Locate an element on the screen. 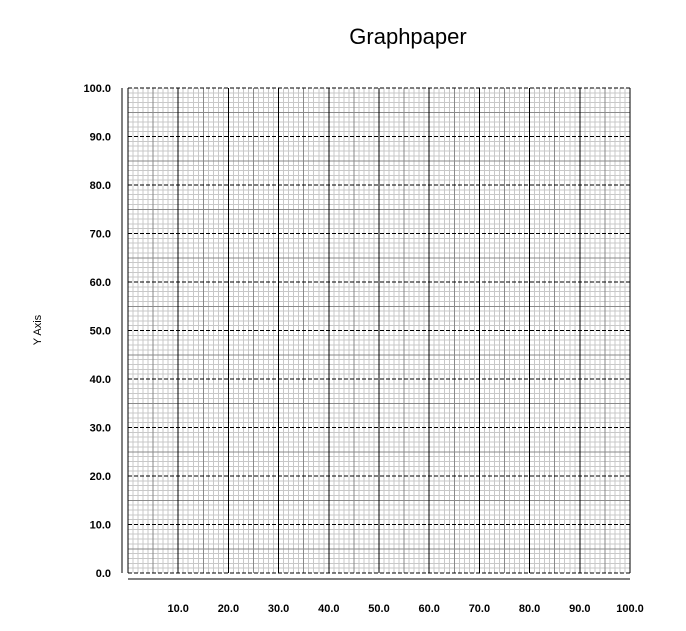  x-tick-label: 90.0 is located at coordinates (579, 609).